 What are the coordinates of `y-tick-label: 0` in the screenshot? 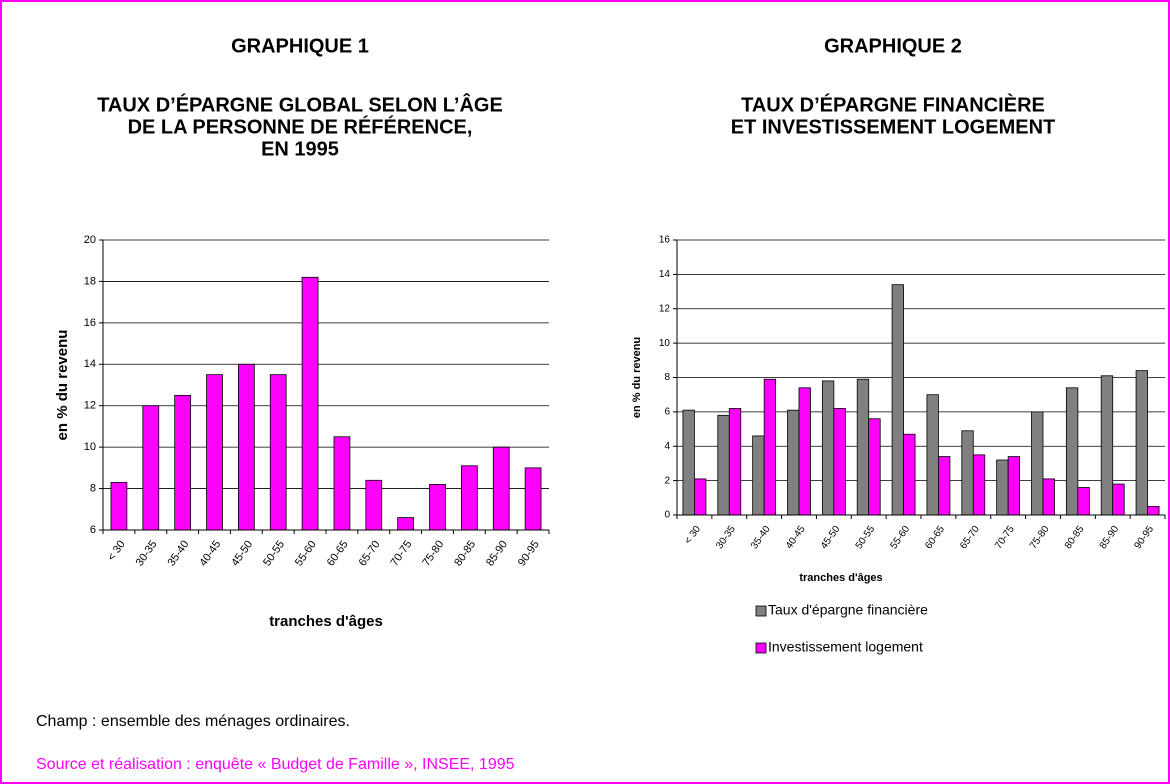 It's located at (667, 515).